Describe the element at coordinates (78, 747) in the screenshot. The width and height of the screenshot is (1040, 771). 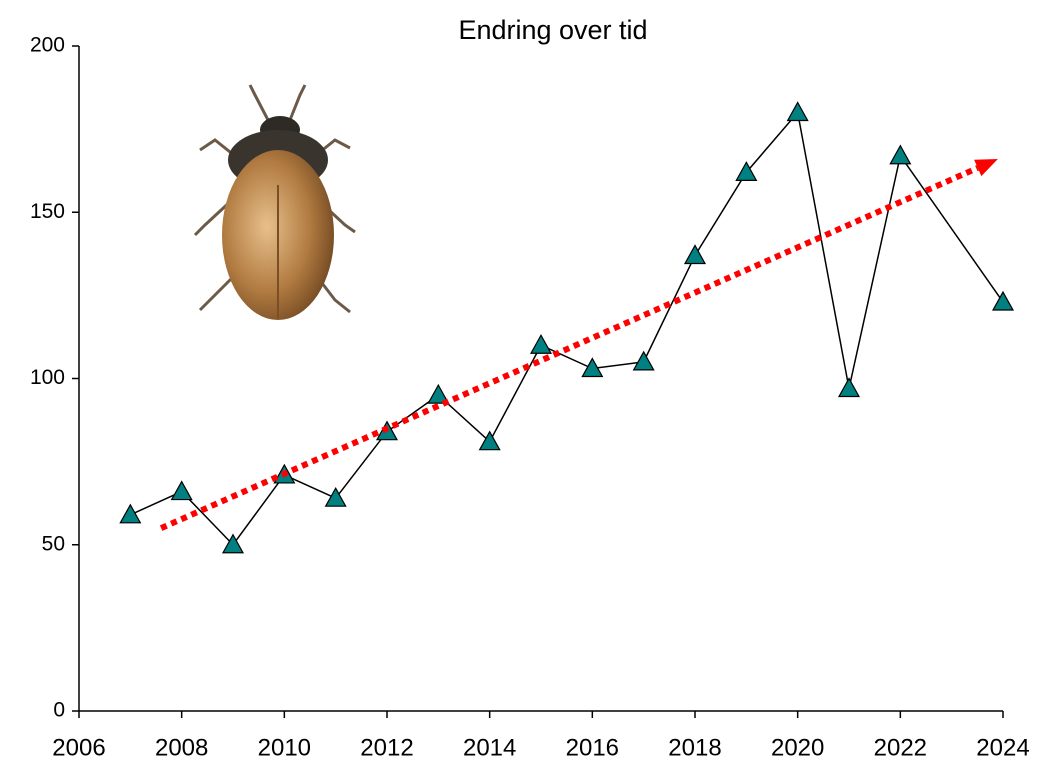
I see `x-tick-label: 2006` at that location.